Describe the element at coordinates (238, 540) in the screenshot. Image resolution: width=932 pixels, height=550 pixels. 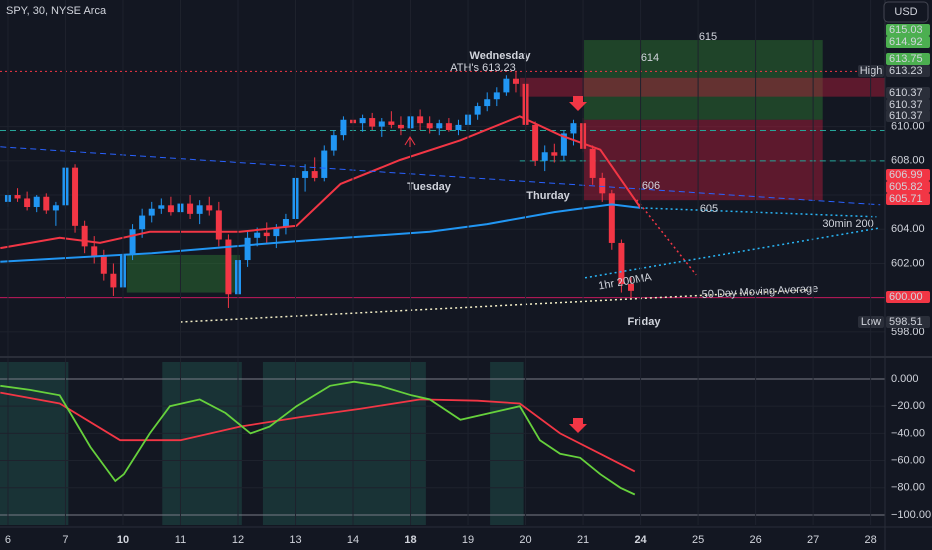
I see `x-tick-label: 12` at that location.